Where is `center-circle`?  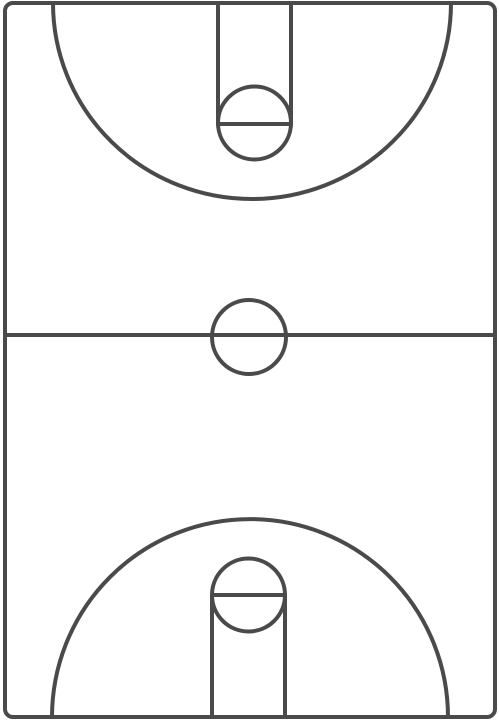
center-circle is located at coordinates (249, 337).